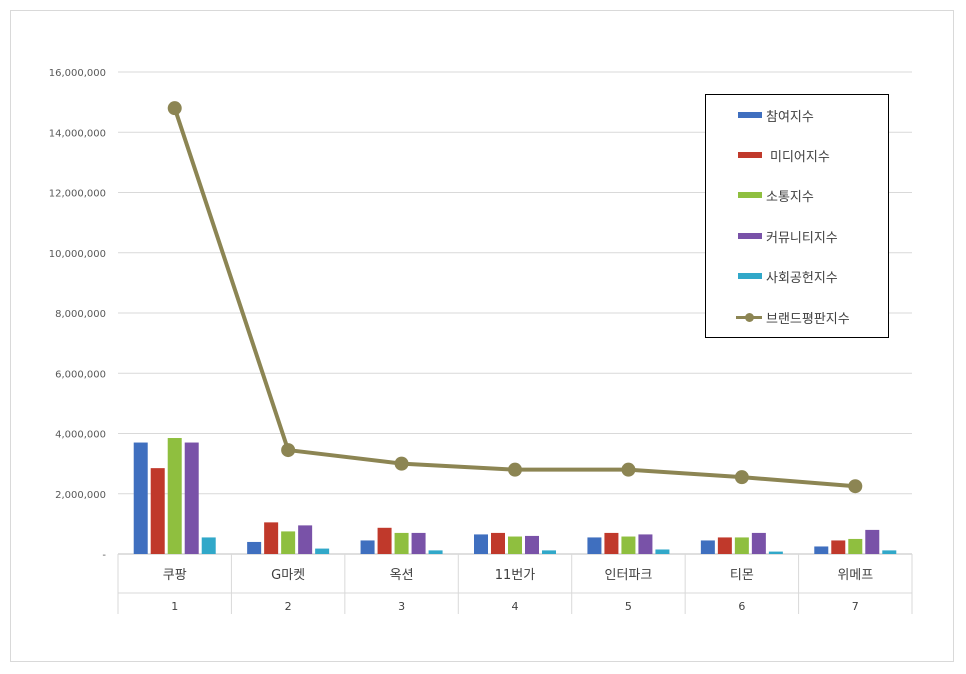 This screenshot has width=966, height=674. Describe the element at coordinates (77, 194) in the screenshot. I see `y-tick-label: 12,000,000` at that location.